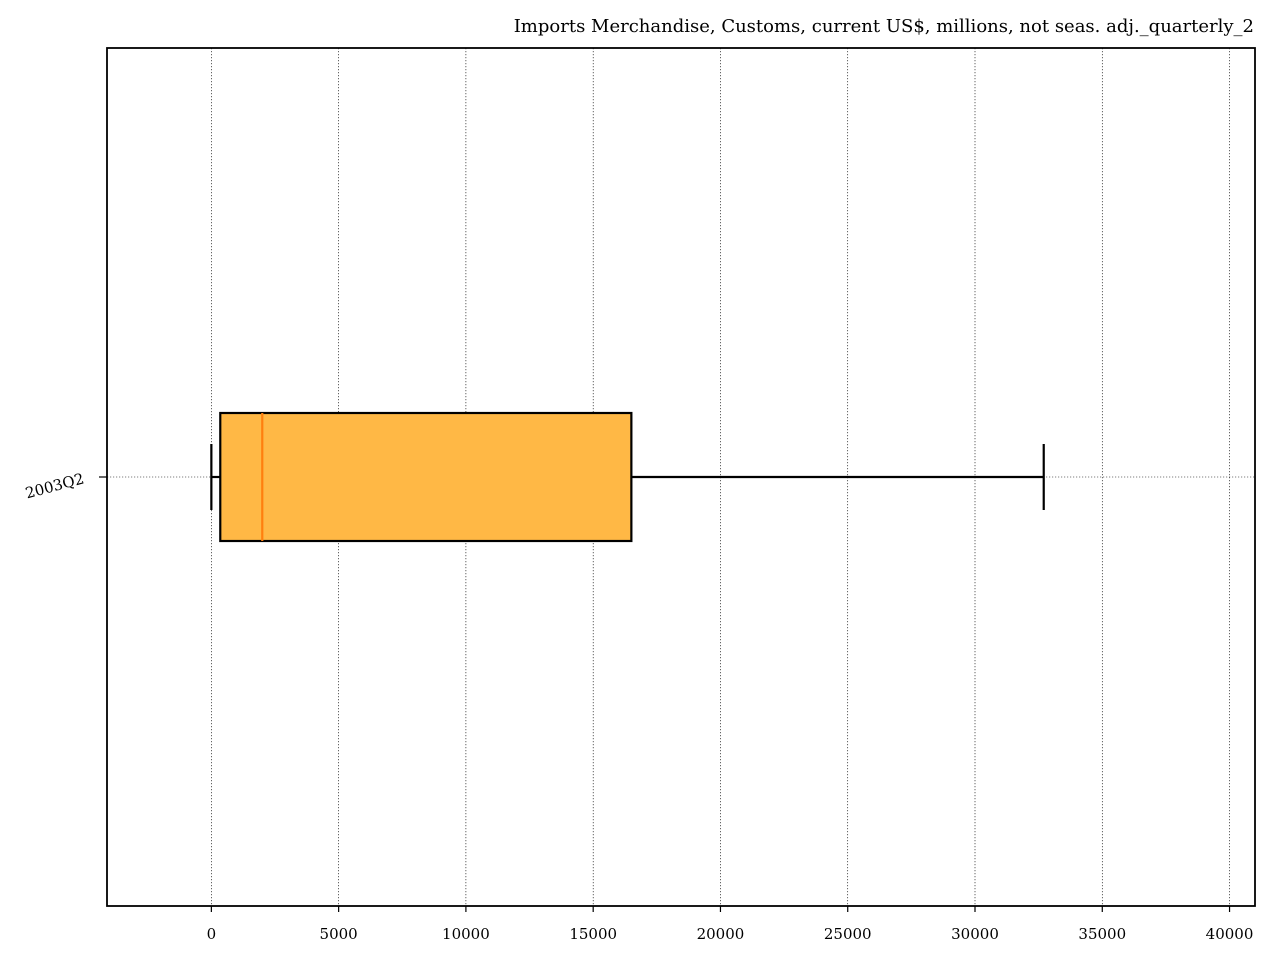  Describe the element at coordinates (721, 934) in the screenshot. I see `x-tick-label: 20000` at that location.